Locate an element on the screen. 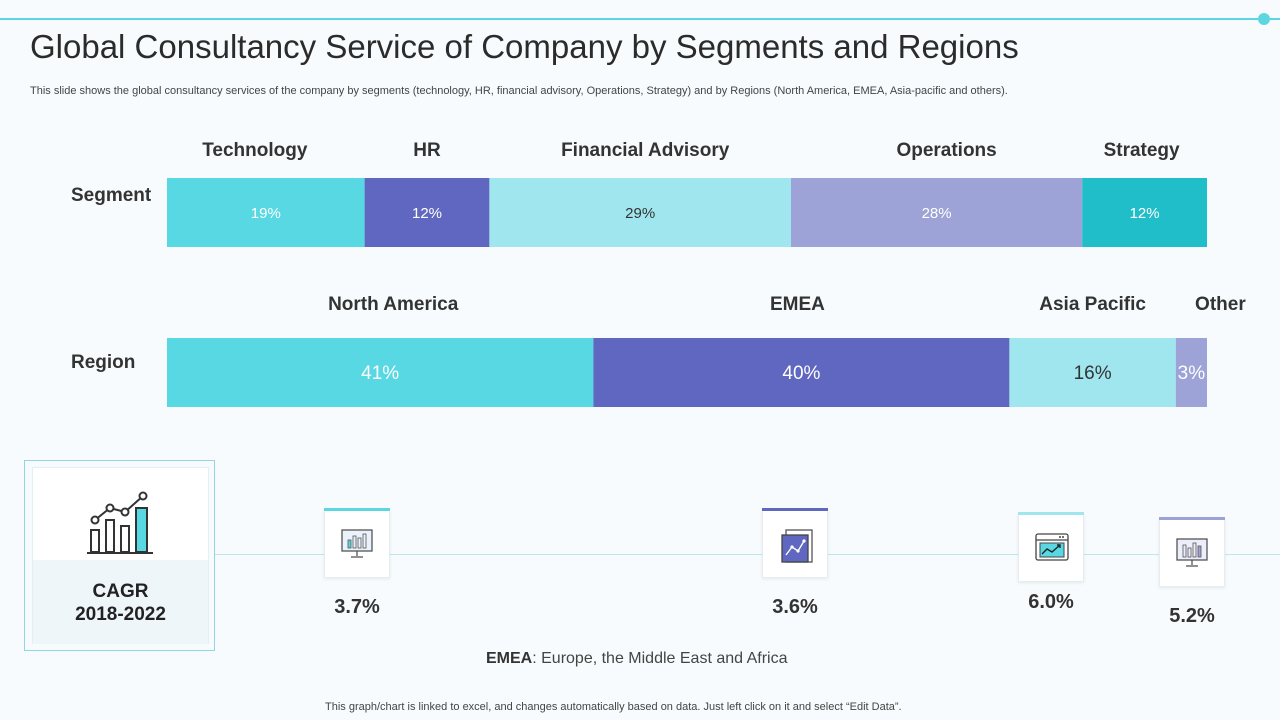  segment-bar-financial-advisory is located at coordinates (640, 212).